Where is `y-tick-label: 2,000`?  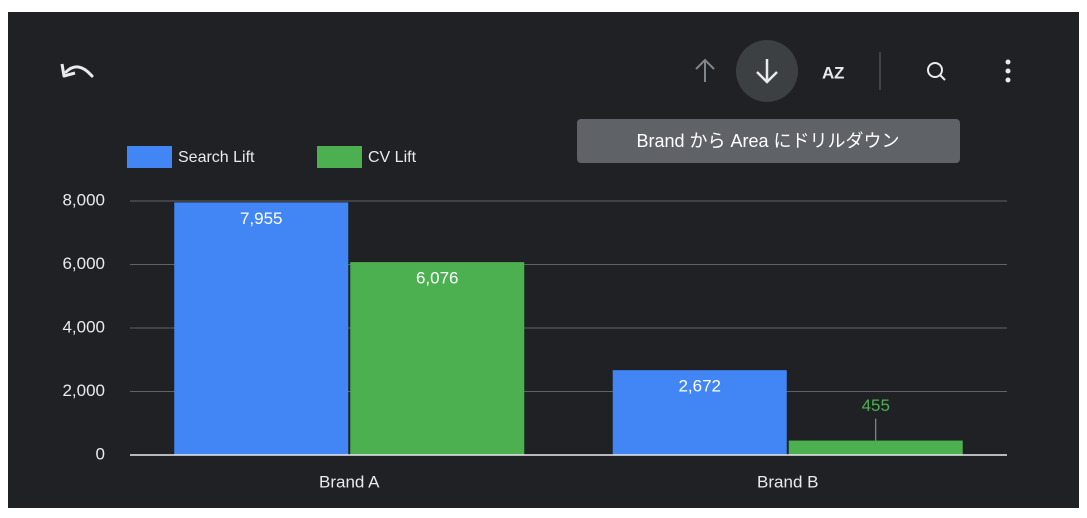 y-tick-label: 2,000 is located at coordinates (83, 390).